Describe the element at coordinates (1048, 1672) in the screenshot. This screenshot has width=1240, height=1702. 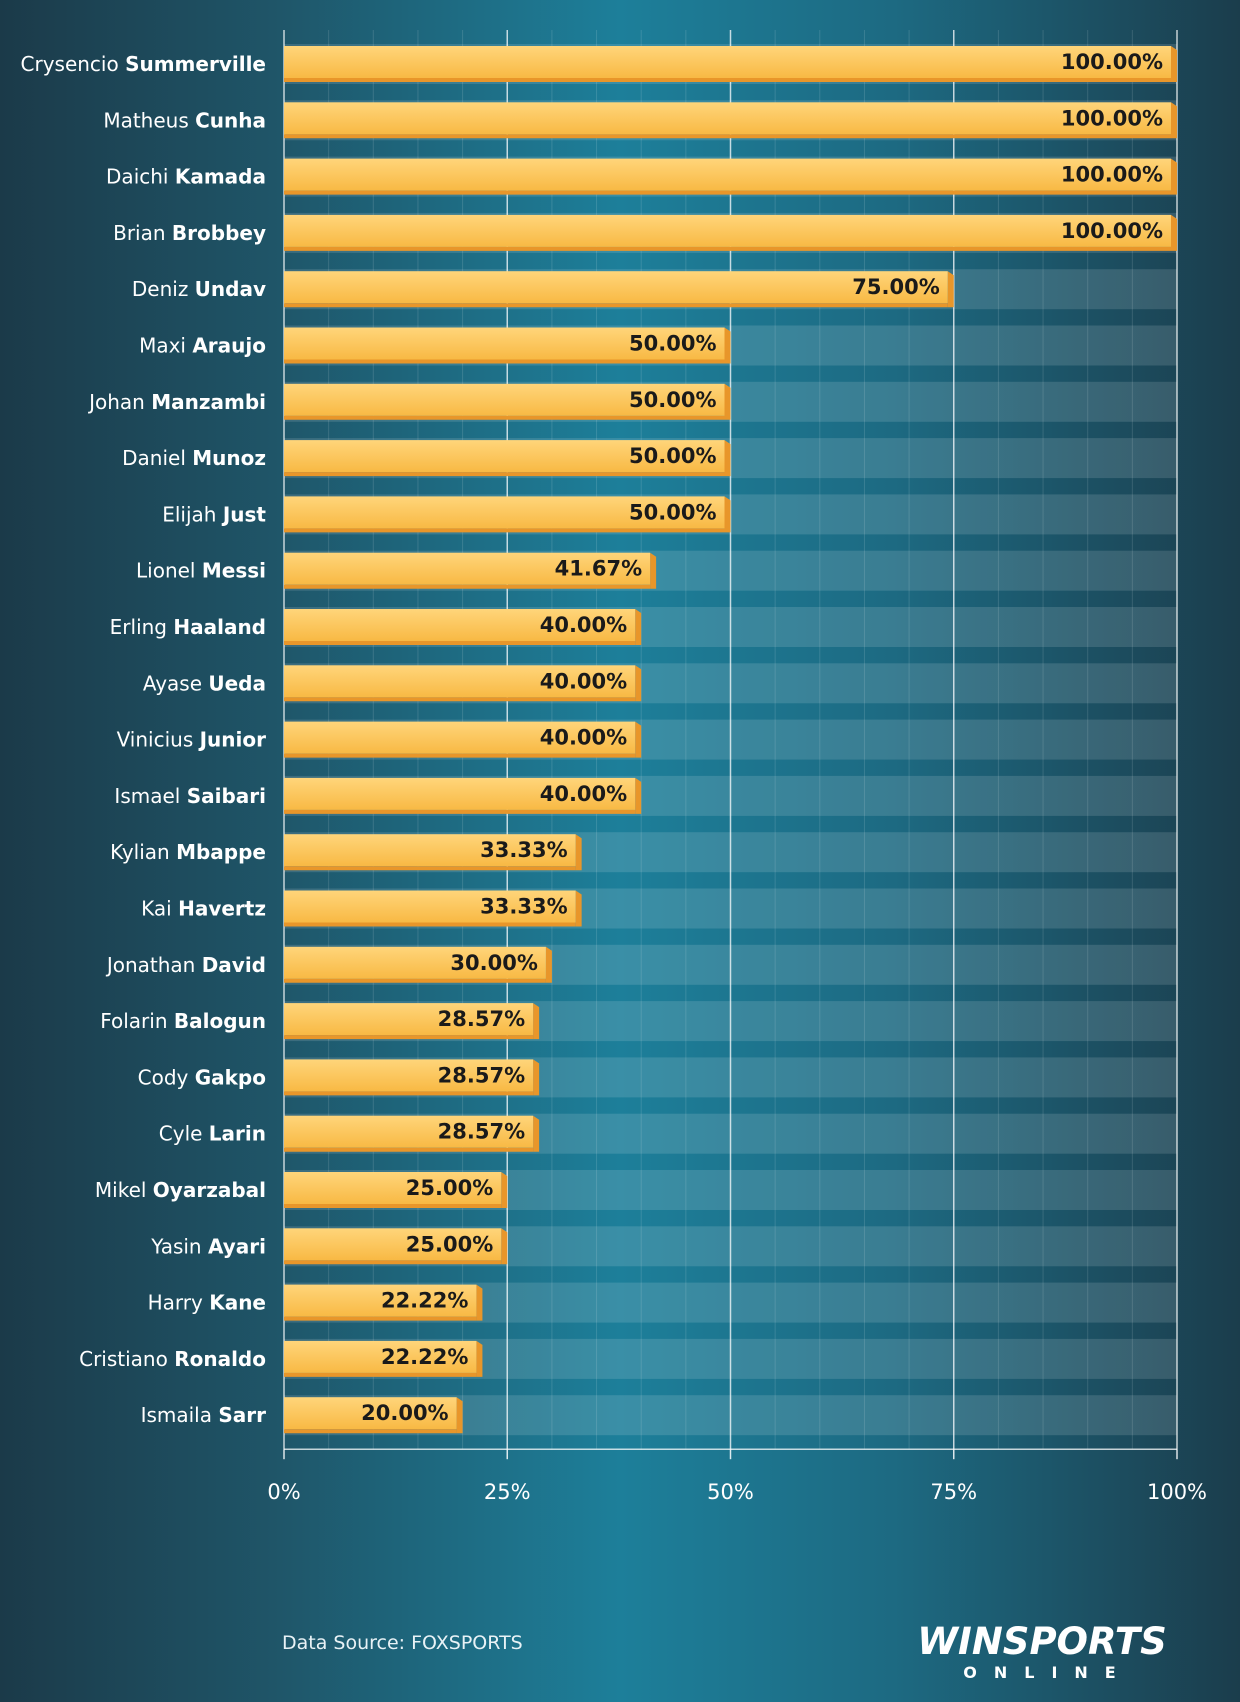
I see `logo-subtitle: ONLINE` at that location.